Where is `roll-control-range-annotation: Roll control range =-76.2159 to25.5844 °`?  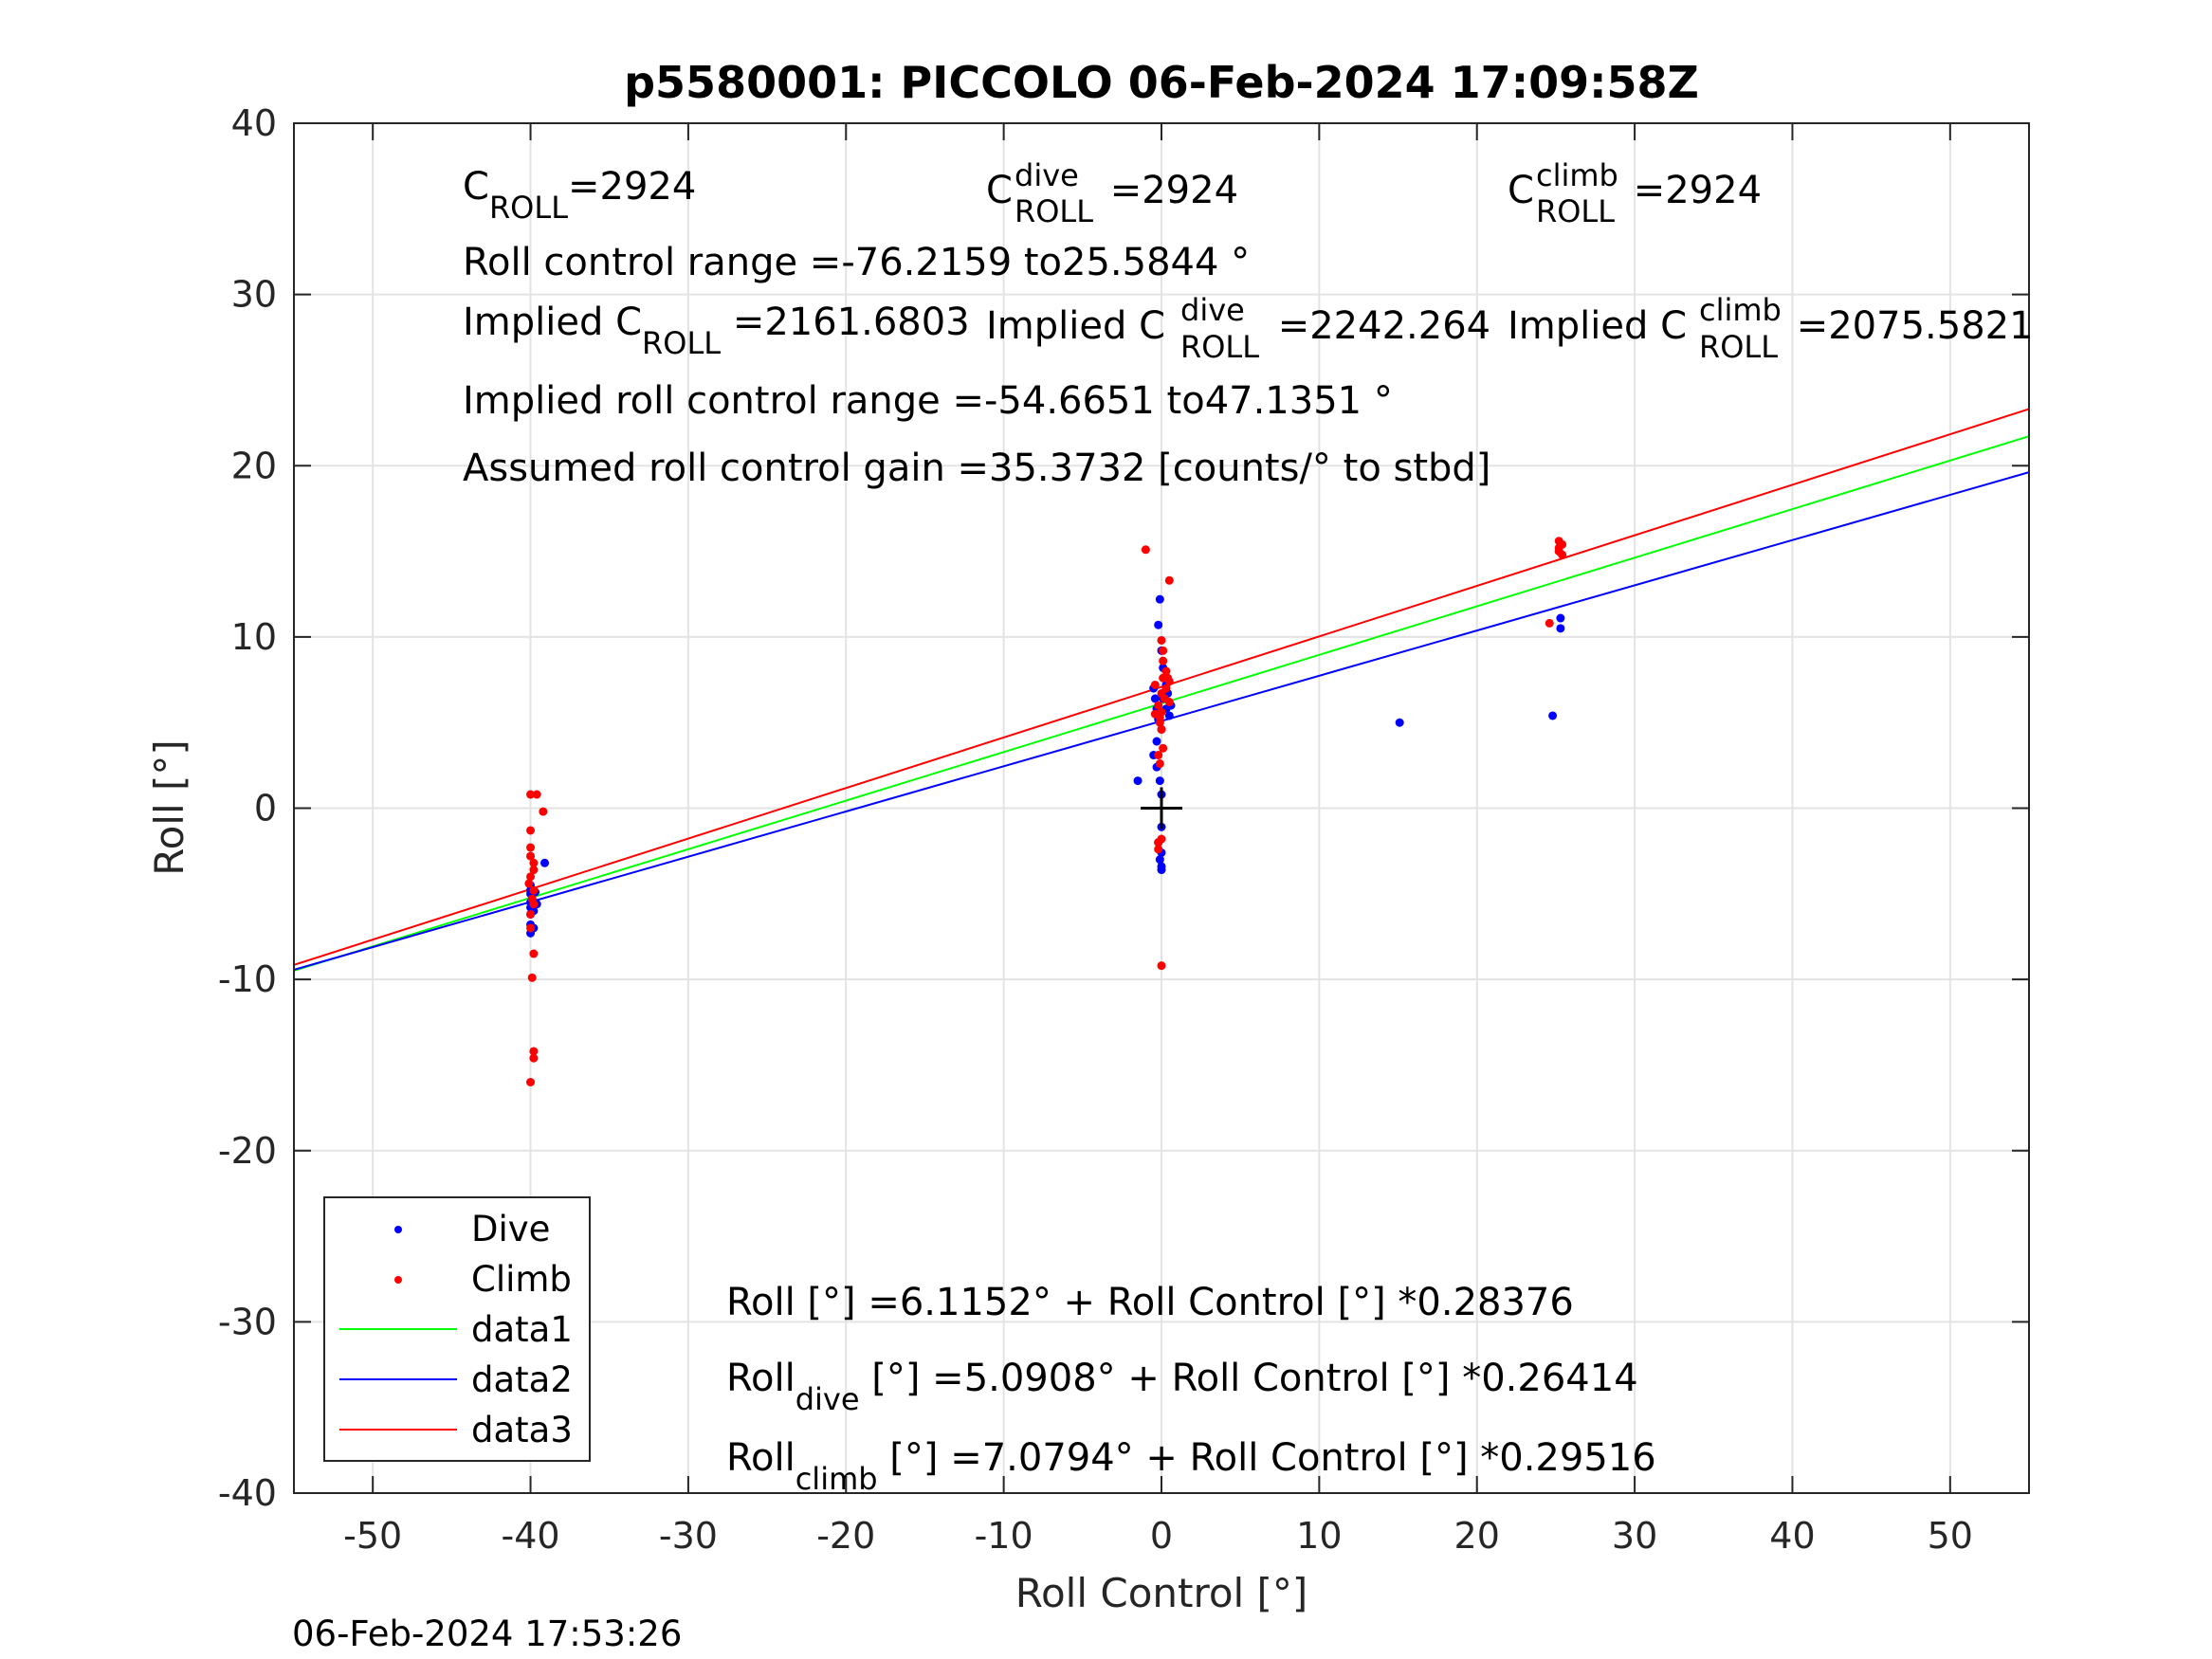 roll-control-range-annotation: Roll control range =-76.2159 to25.5844 ° is located at coordinates (856, 262).